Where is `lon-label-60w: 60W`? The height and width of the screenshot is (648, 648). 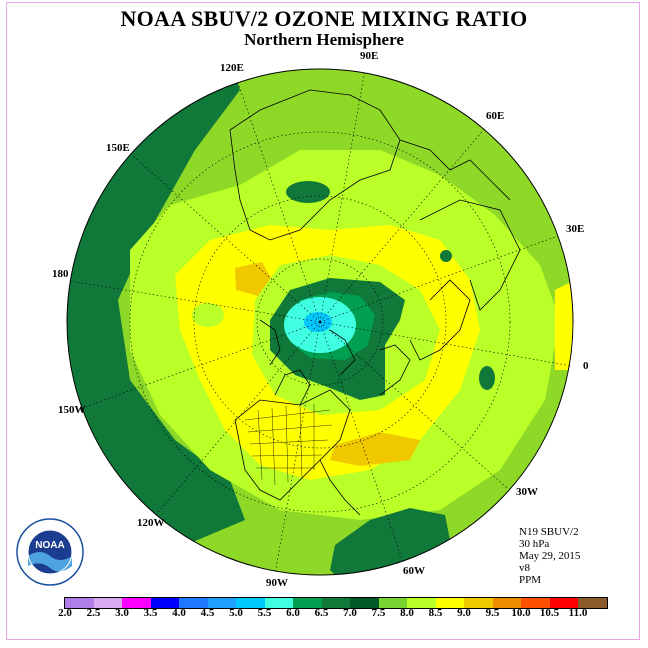
lon-label-60w: 60W is located at coordinates (414, 571).